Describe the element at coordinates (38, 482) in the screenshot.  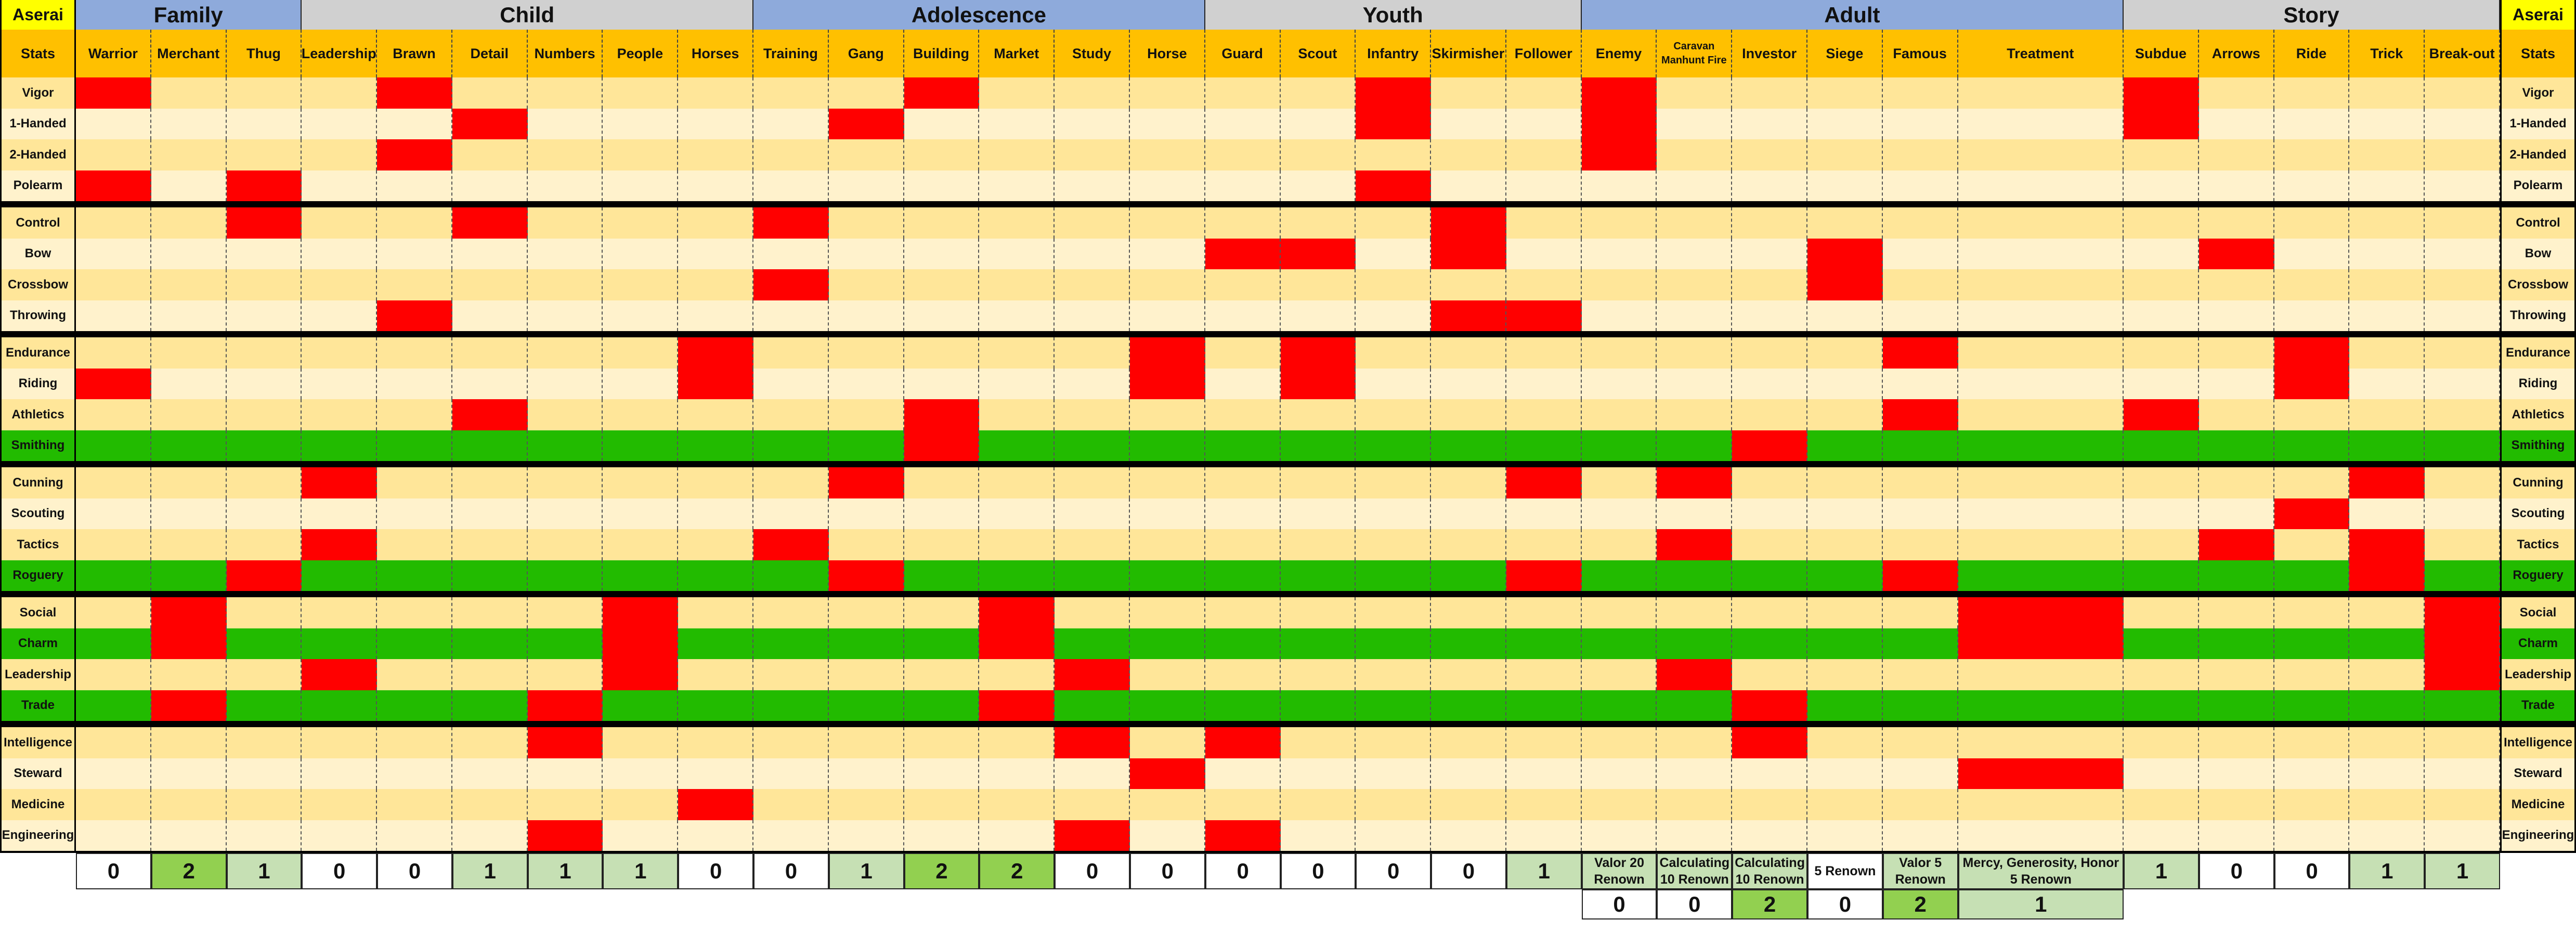
I see `stat-label-left-cunning: Cunning` at that location.